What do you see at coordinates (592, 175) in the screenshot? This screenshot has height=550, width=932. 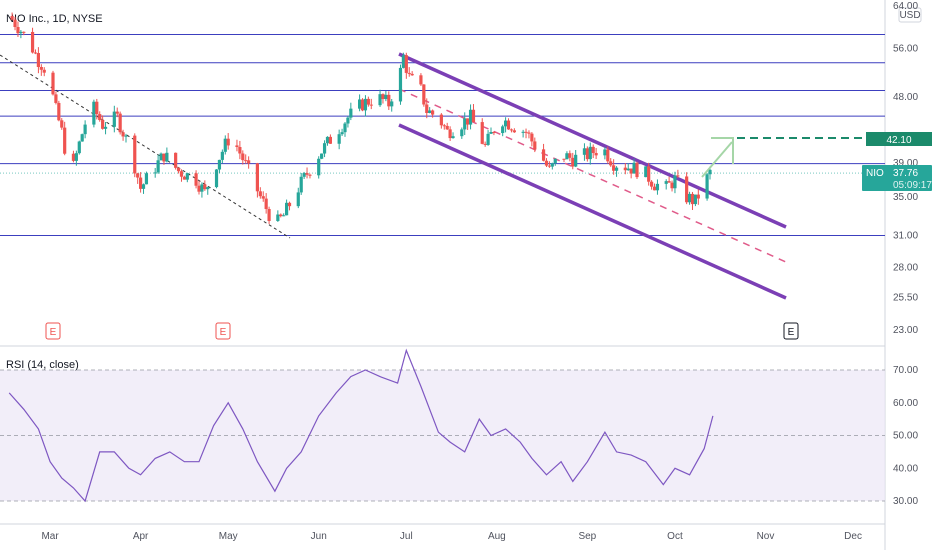 I see `channel-middle-line` at bounding box center [592, 175].